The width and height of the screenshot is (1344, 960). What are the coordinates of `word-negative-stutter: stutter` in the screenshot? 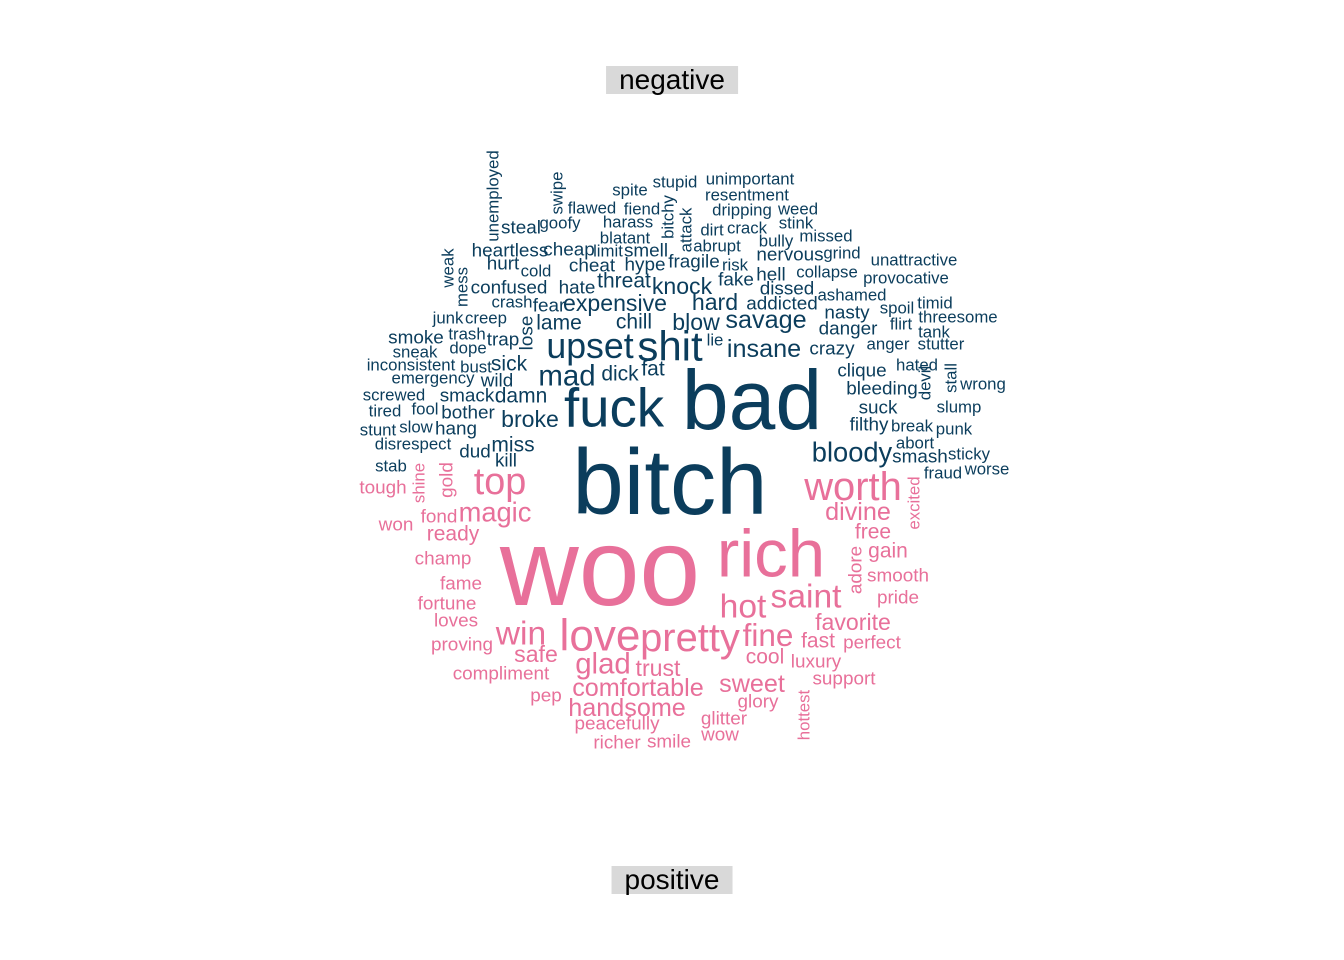 It's located at (941, 344).